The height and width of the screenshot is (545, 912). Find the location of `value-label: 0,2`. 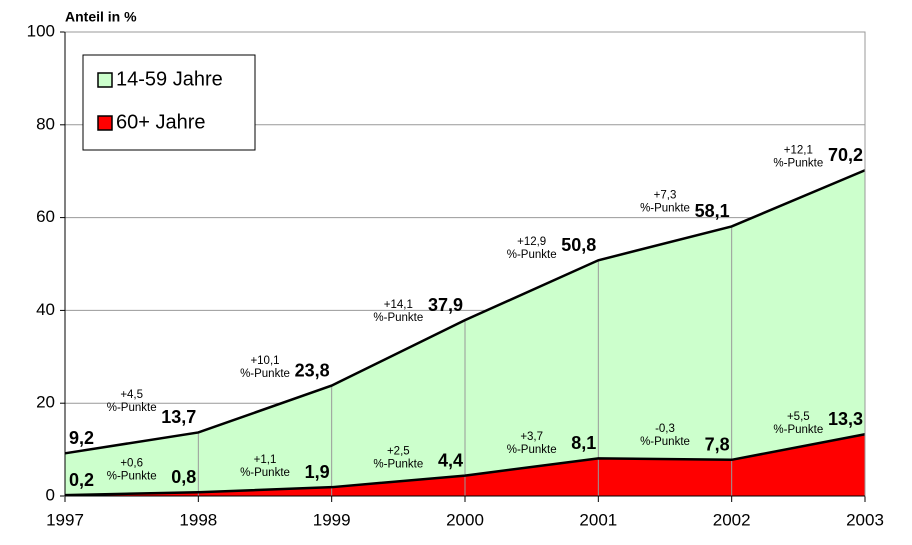

value-label: 0,2 is located at coordinates (81, 480).